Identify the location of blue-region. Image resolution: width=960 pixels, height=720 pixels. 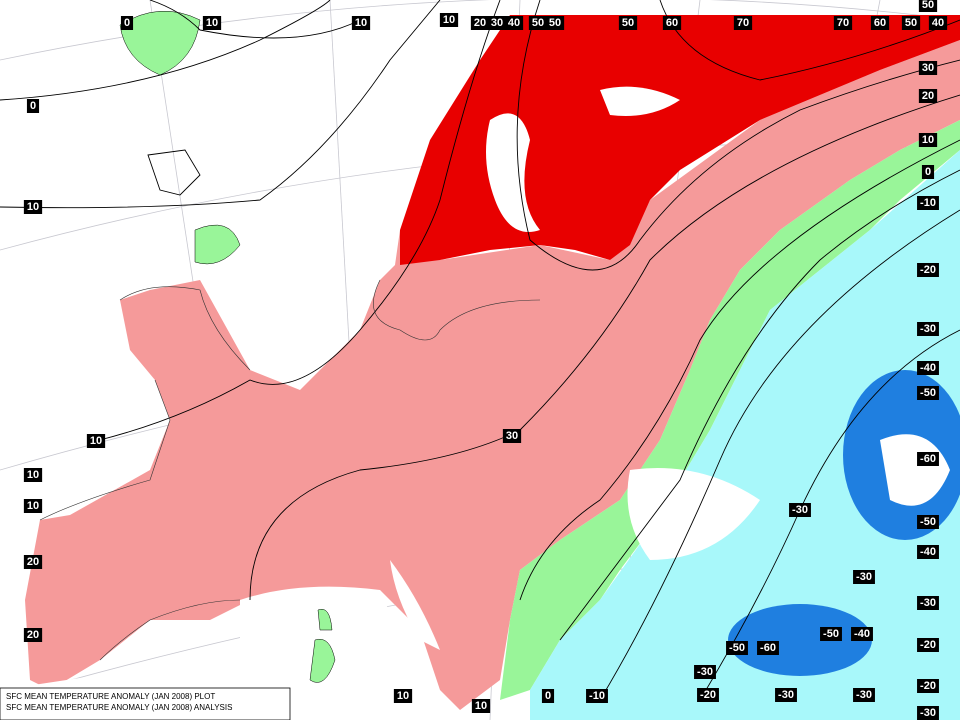
(800, 640).